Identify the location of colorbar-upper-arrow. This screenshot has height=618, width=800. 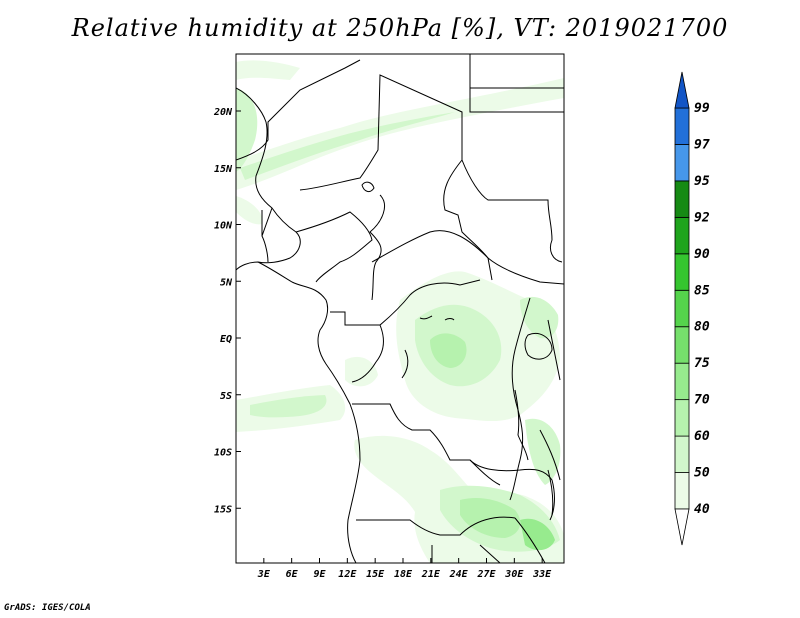
(682, 90).